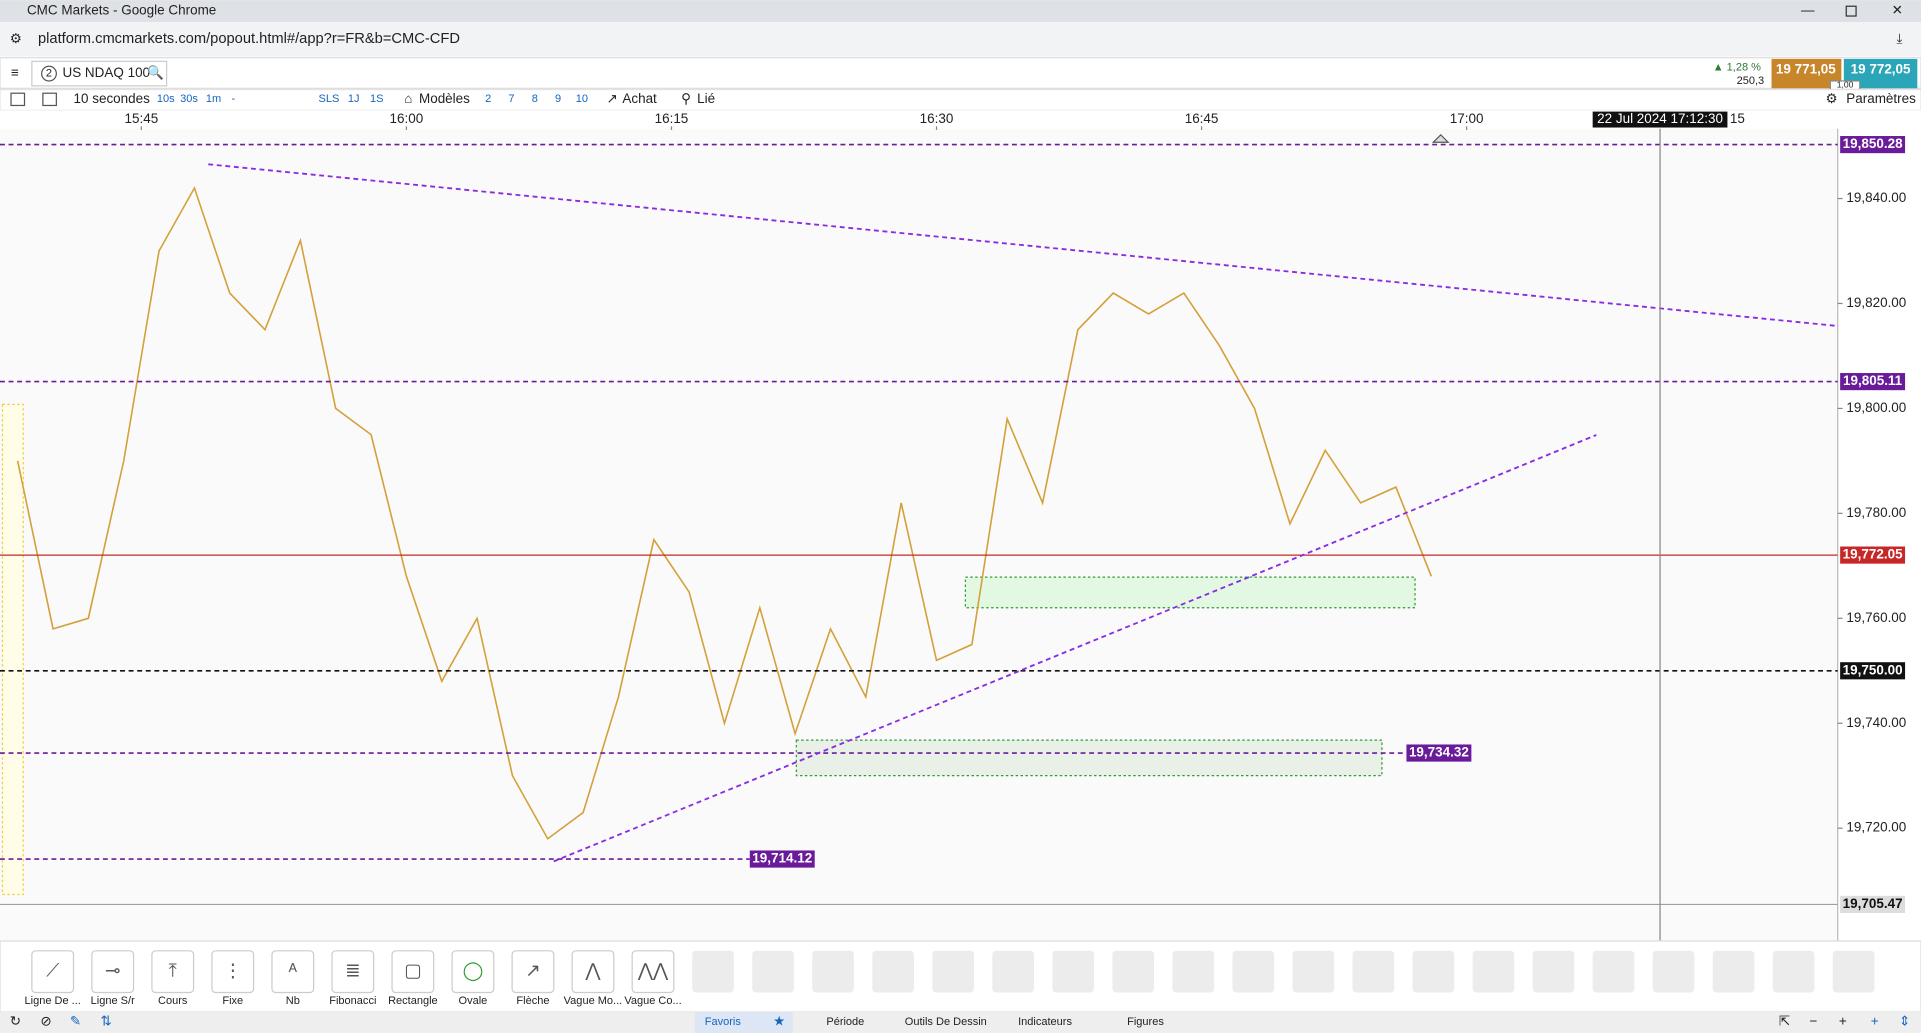  I want to click on x-tick-label: 16:00, so click(407, 118).